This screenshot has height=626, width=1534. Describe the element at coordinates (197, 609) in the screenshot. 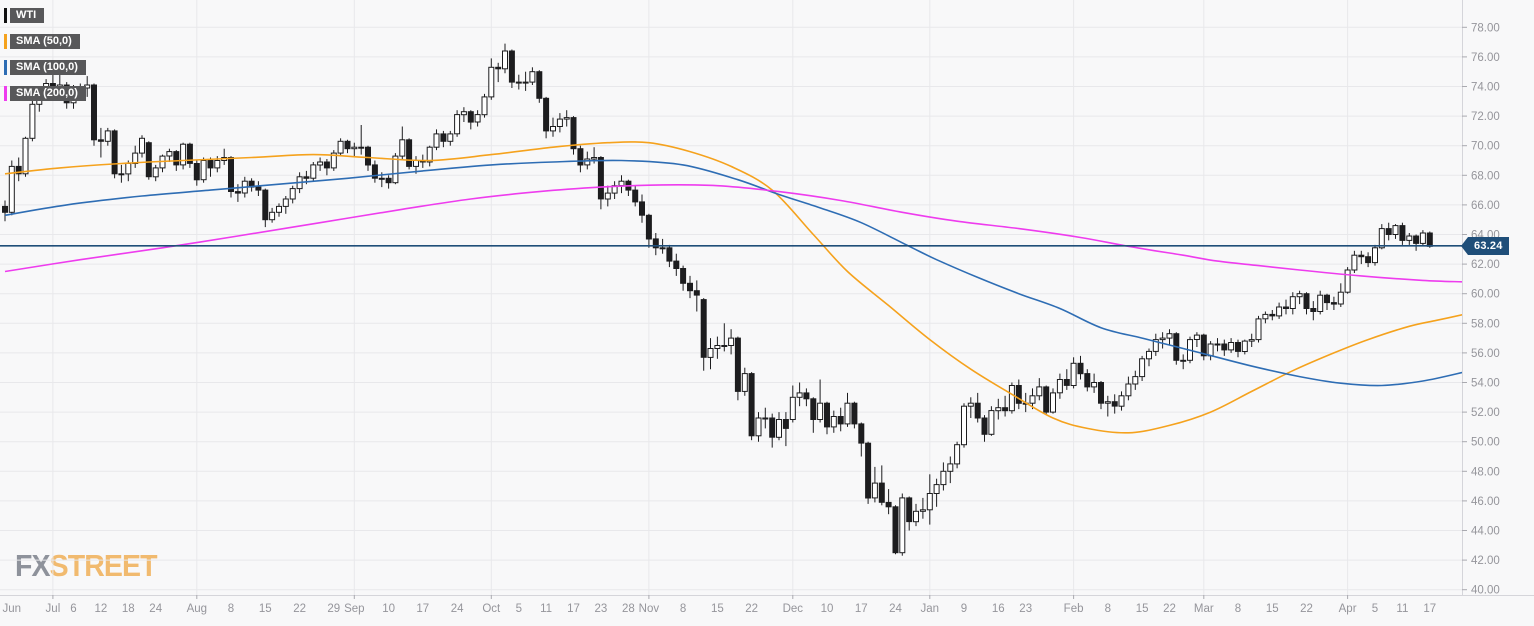

I see `x-axis-label: Aug` at that location.